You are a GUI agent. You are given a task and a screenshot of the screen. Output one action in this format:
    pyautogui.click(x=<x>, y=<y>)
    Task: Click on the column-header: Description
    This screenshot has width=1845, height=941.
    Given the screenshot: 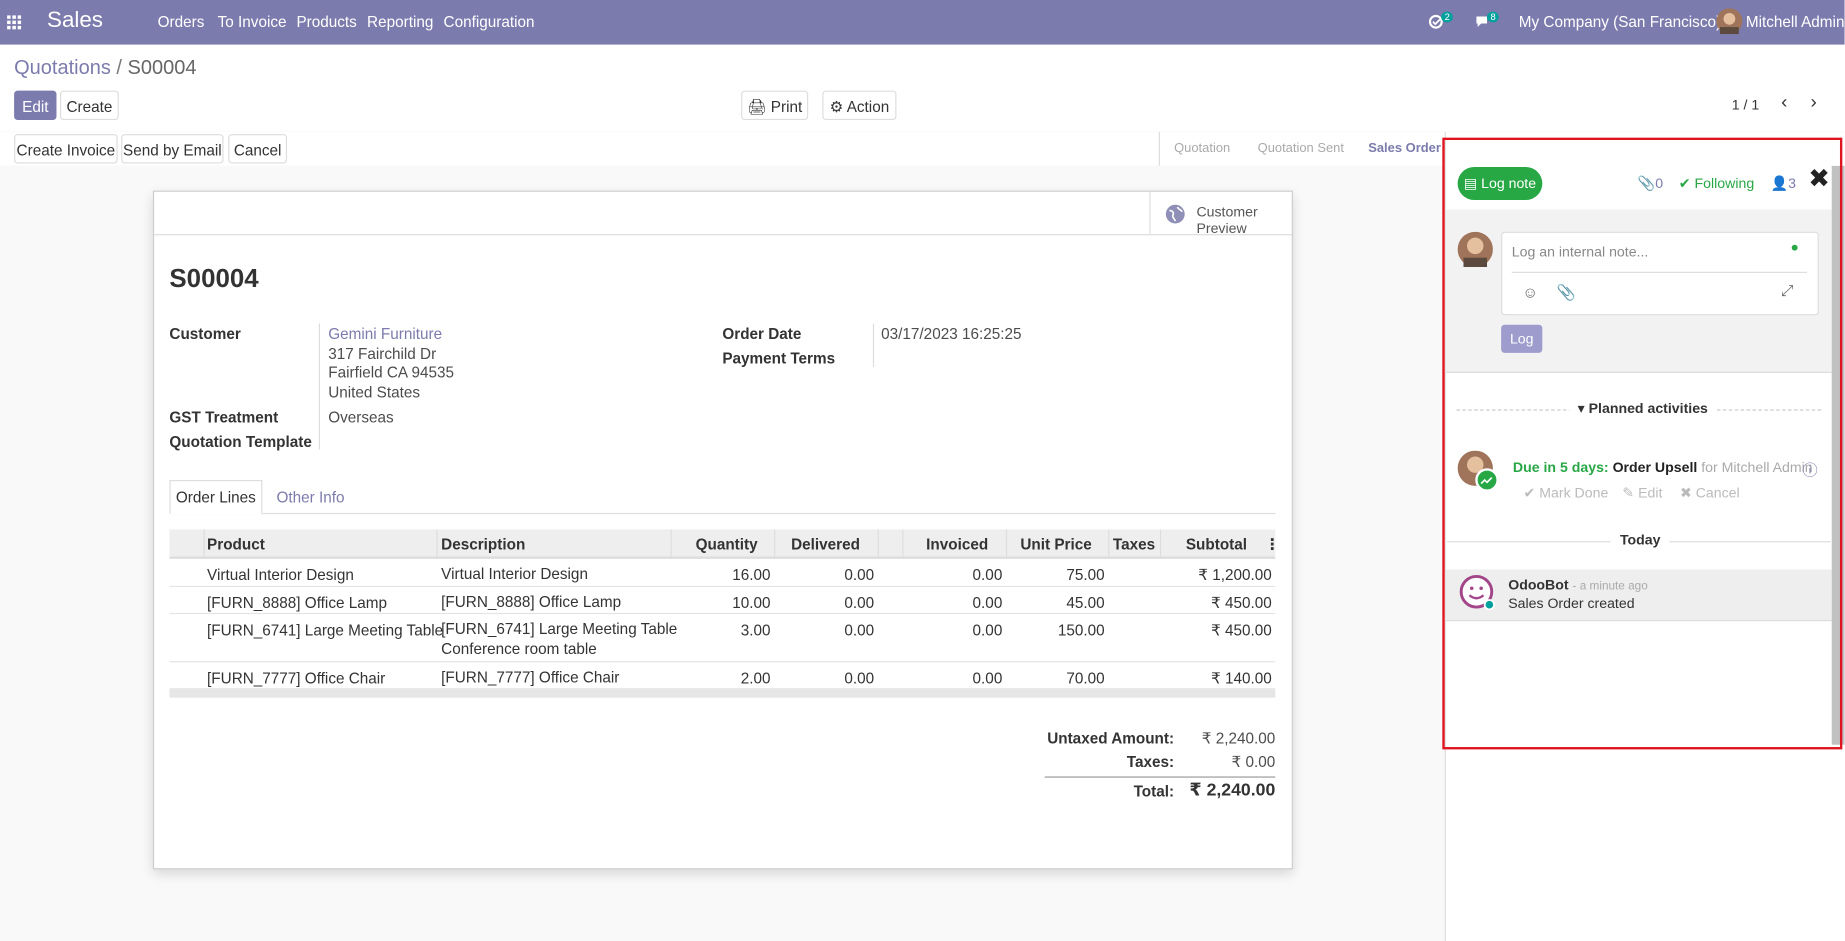 What is the action you would take?
    pyautogui.click(x=483, y=544)
    